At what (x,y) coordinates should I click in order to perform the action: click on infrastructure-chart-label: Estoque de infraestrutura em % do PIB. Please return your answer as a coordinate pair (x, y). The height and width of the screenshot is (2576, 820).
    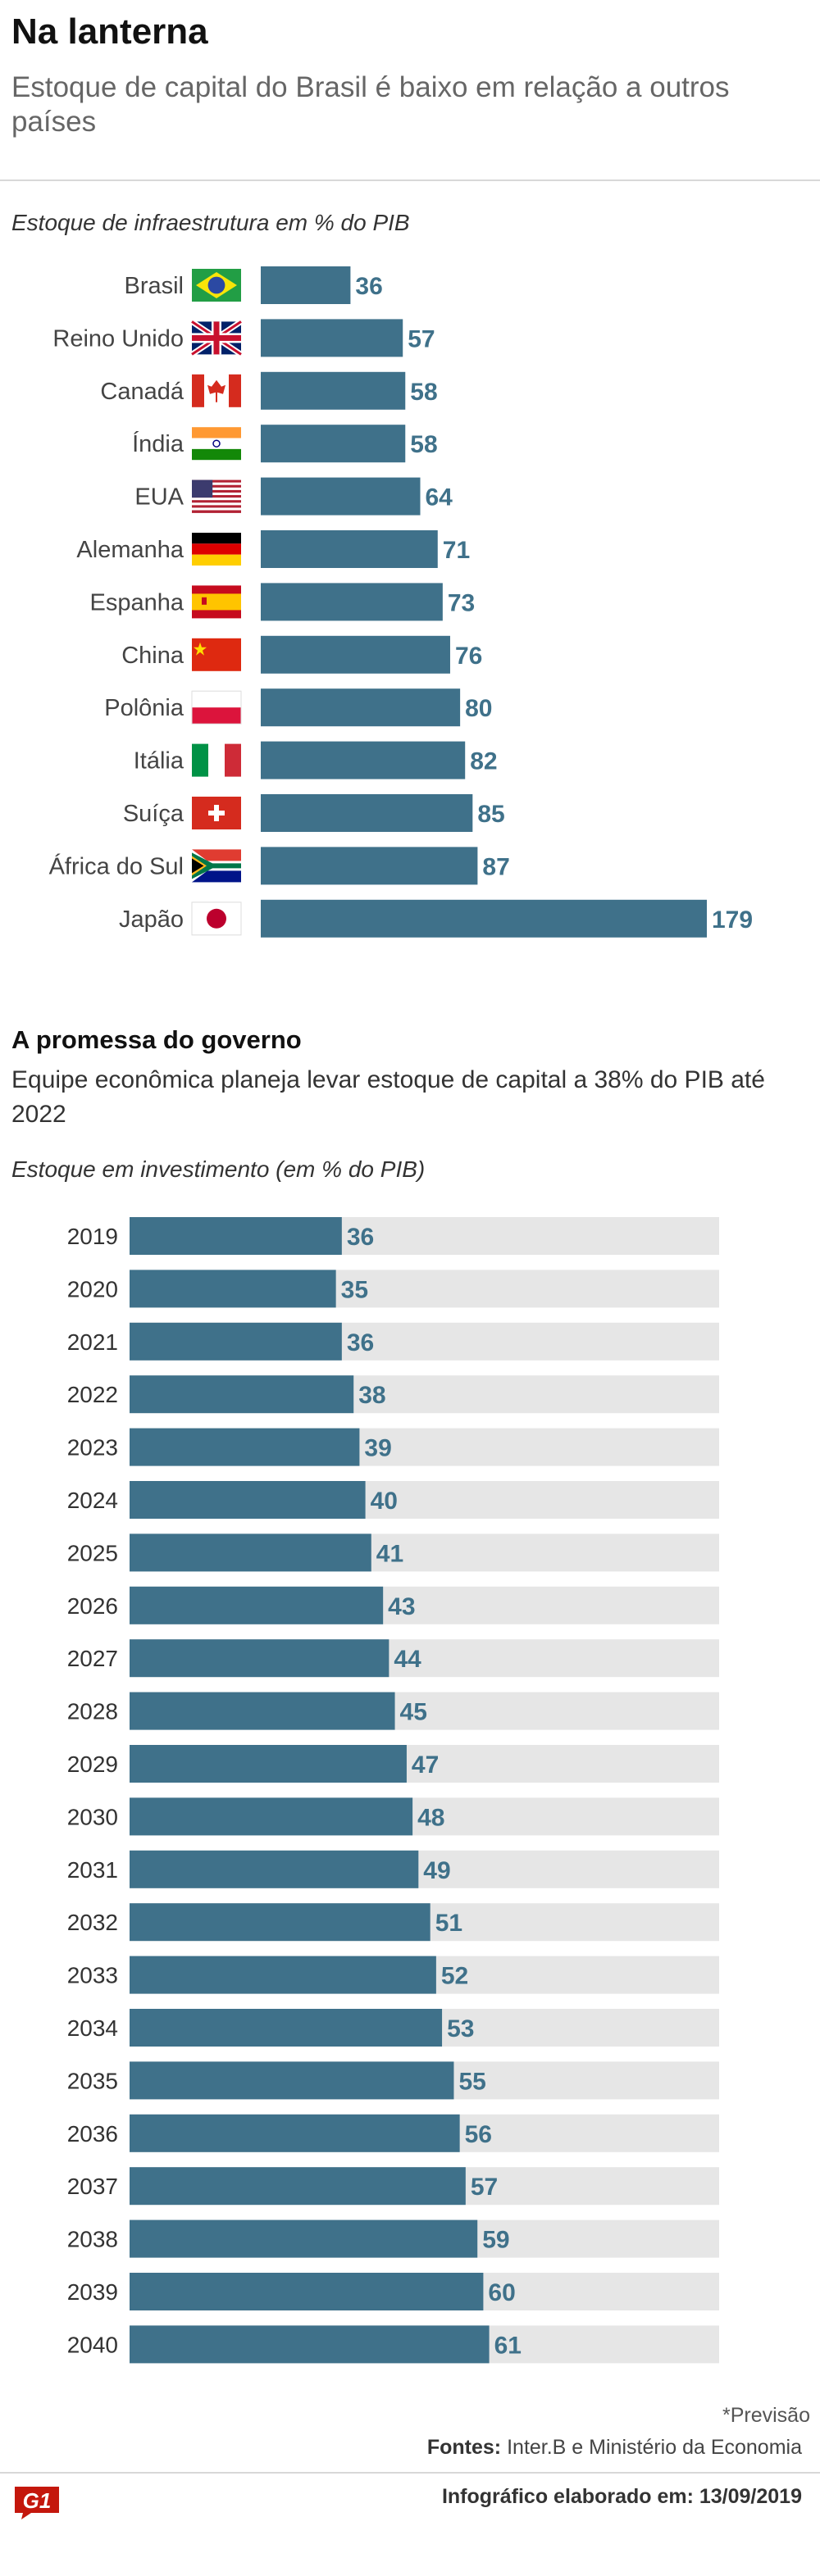
    Looking at the image, I should click on (210, 222).